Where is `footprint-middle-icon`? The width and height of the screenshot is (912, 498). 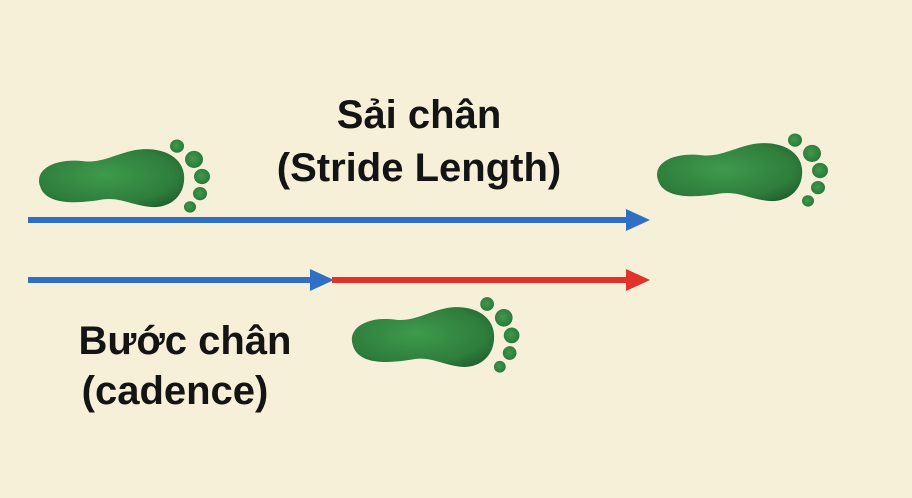
footprint-middle-icon is located at coordinates (435, 335).